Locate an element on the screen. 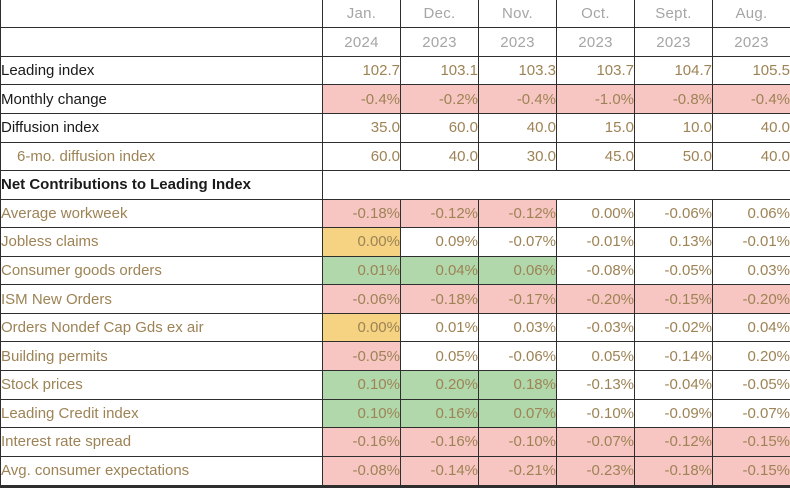  column-header-month: Sept. is located at coordinates (673, 14).